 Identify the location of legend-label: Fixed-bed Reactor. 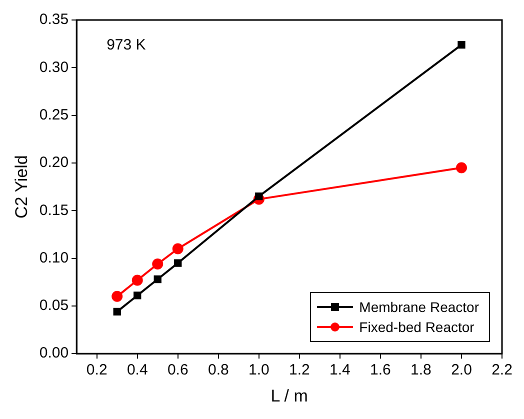
(416, 326).